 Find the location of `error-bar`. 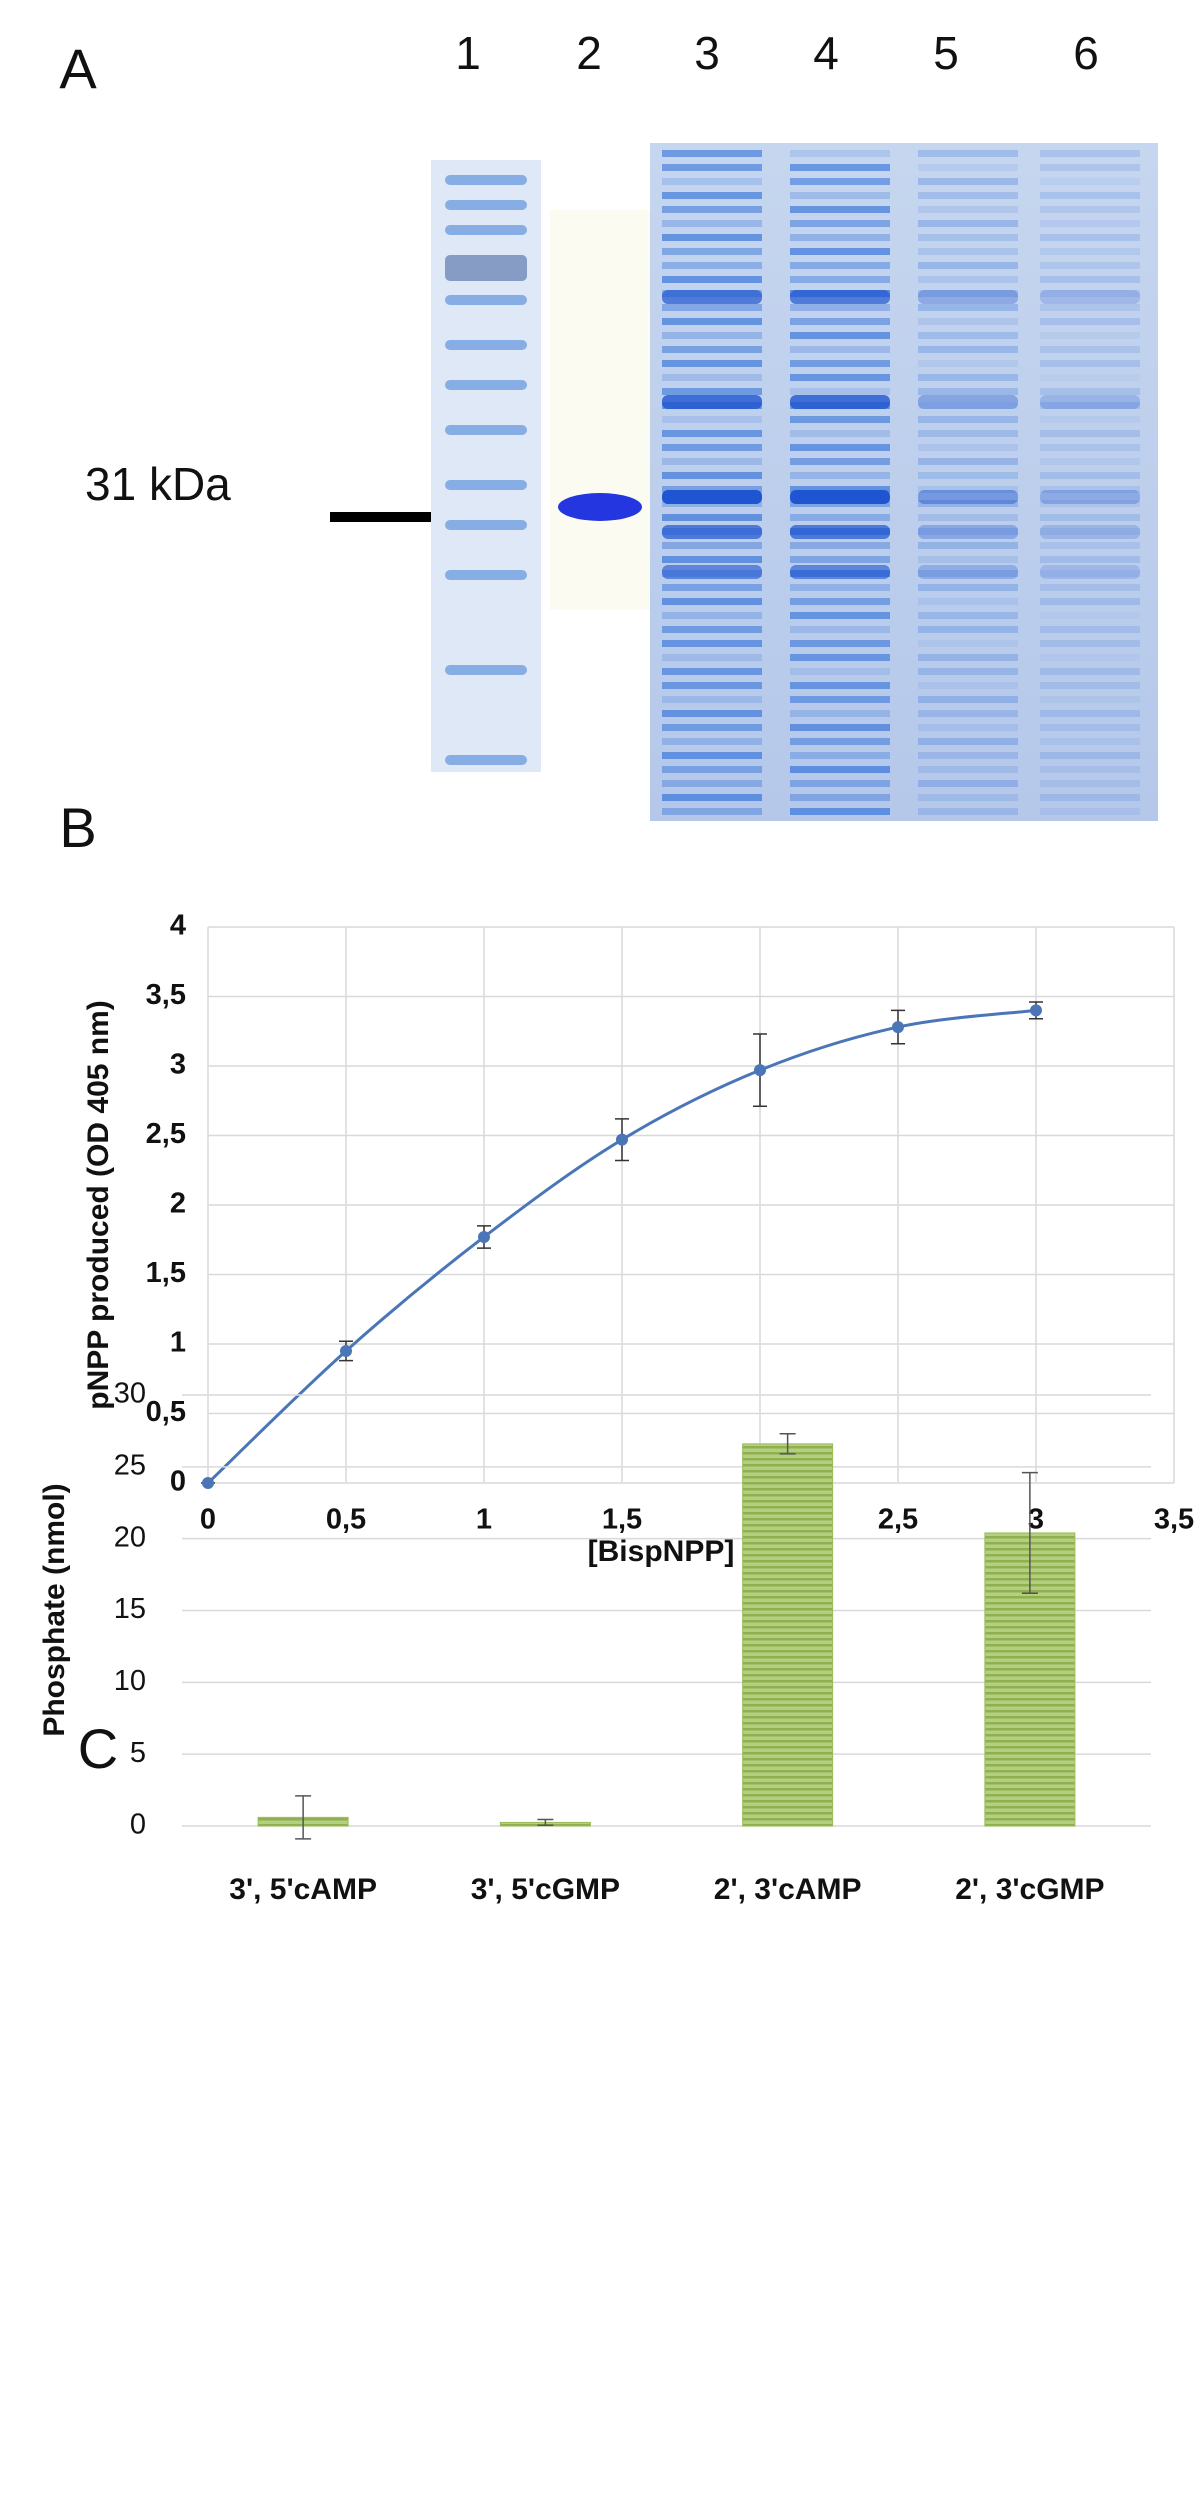

error-bar is located at coordinates (545, 1822).